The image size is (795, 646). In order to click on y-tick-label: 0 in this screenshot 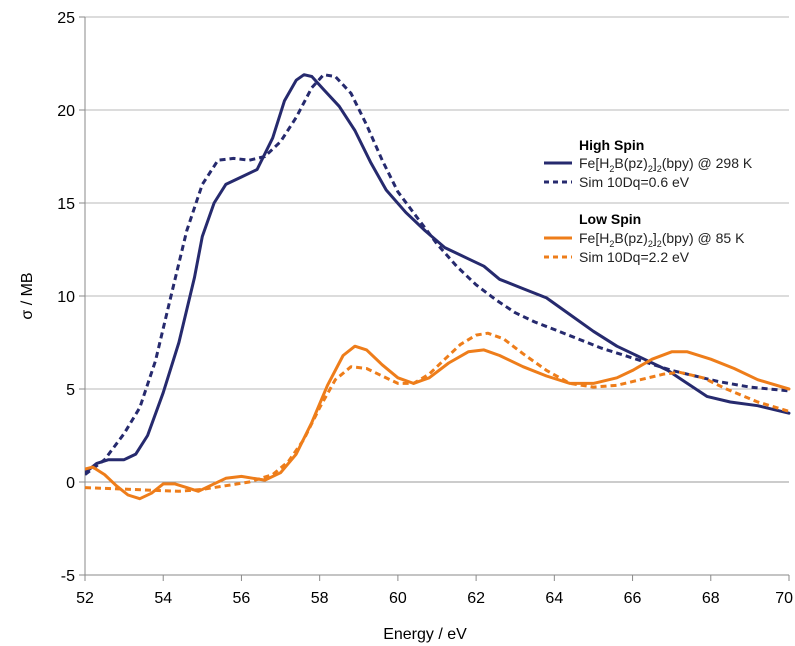, I will do `click(70, 483)`.